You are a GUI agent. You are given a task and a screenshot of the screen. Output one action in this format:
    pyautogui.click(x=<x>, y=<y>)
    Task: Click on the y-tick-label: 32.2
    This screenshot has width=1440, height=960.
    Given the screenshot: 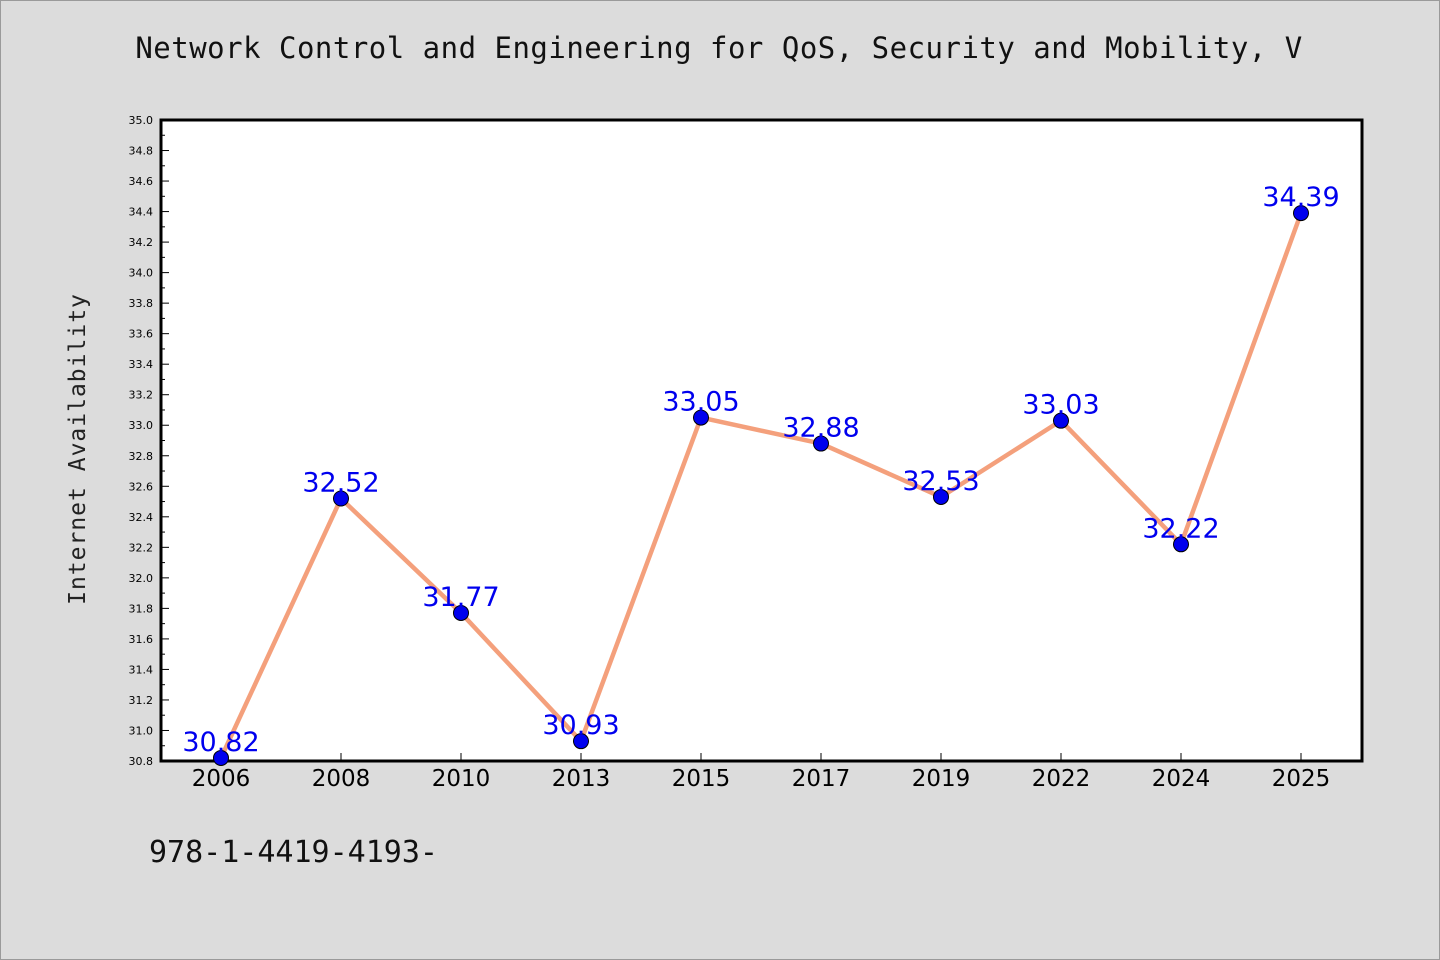 What is the action you would take?
    pyautogui.click(x=141, y=547)
    